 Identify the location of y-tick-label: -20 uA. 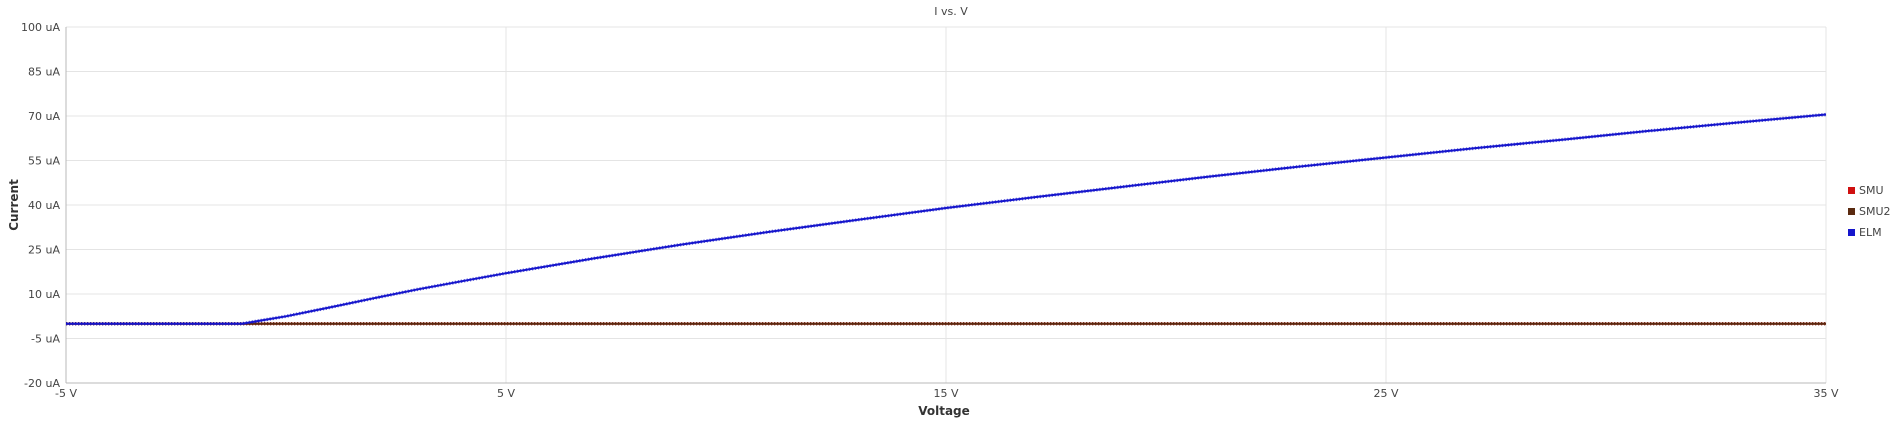
(42, 383).